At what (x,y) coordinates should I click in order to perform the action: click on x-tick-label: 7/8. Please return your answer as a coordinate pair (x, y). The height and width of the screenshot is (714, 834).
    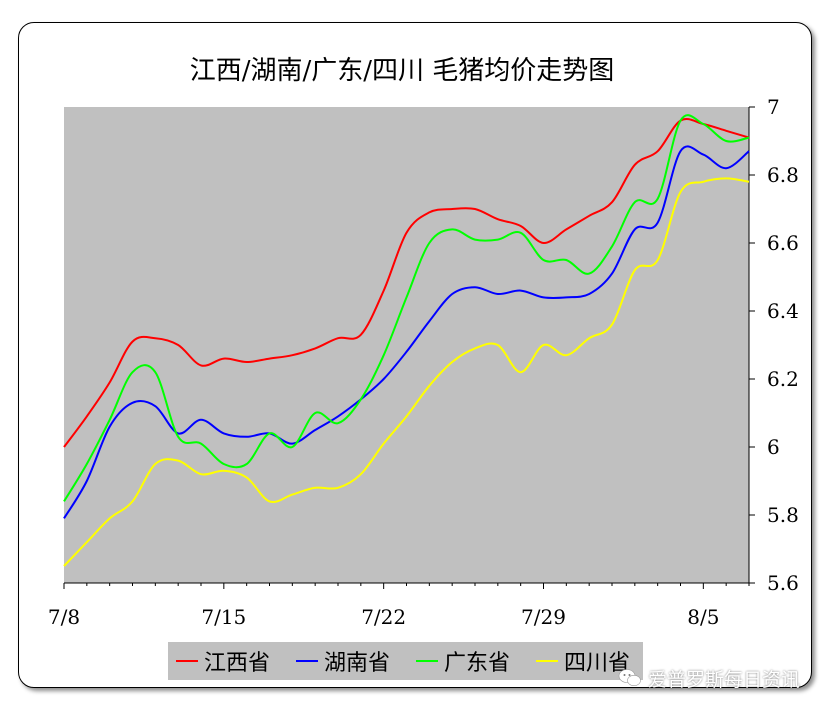
    Looking at the image, I should click on (64, 617).